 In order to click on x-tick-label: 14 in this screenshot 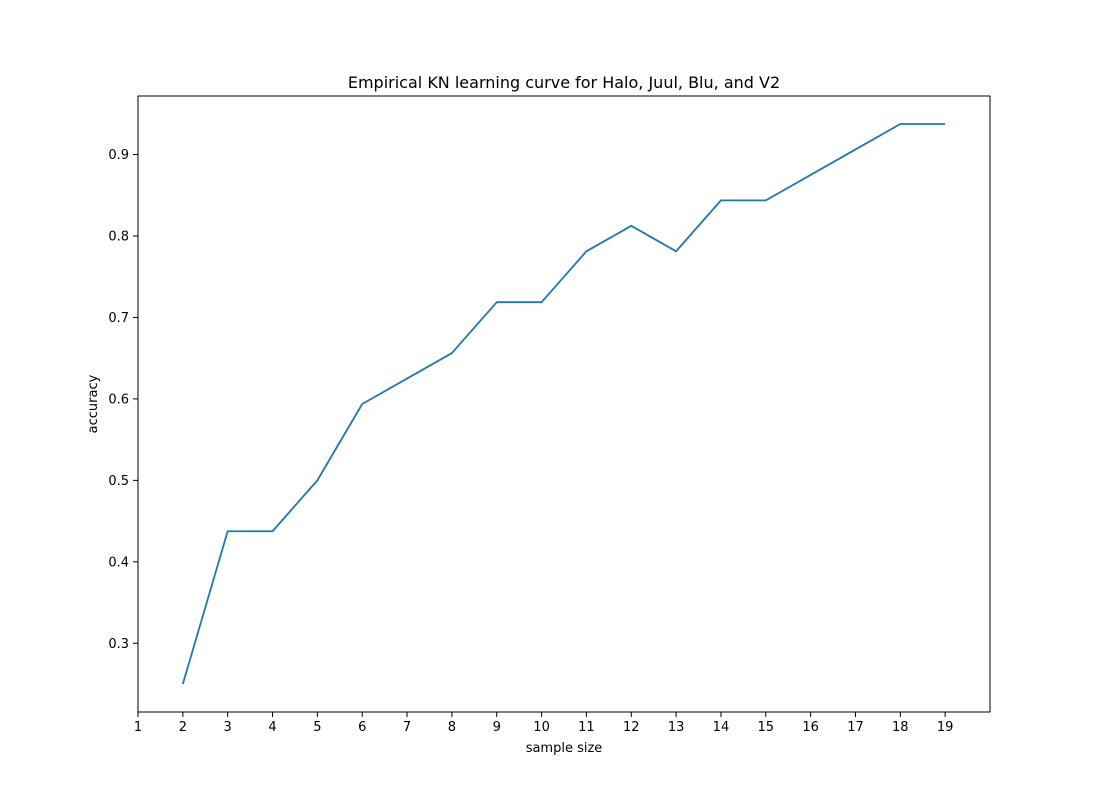, I will do `click(721, 727)`.